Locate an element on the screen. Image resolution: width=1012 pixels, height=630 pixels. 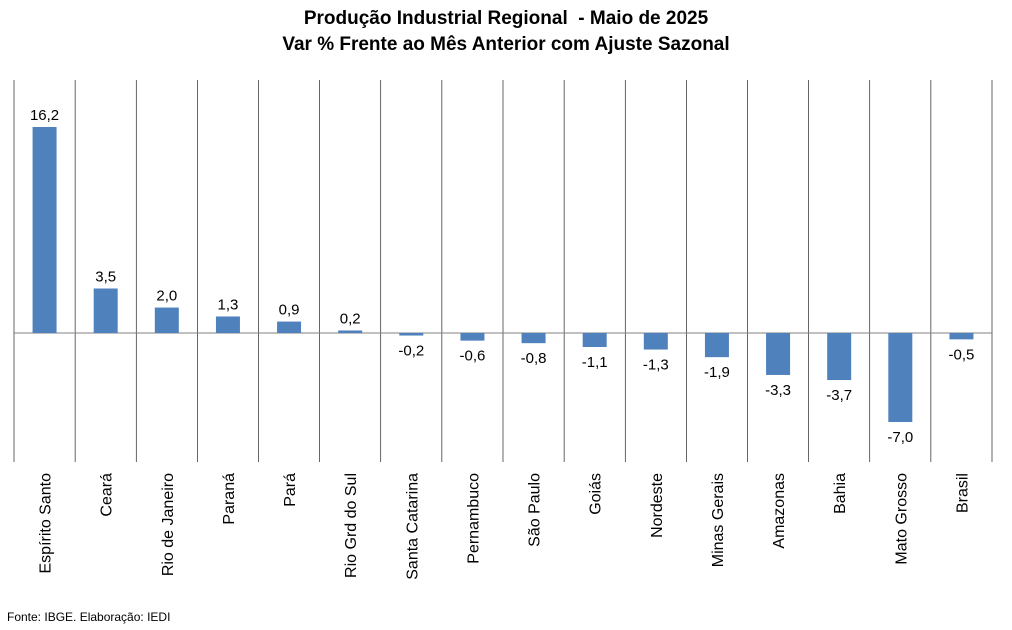
data-label: -3,3 is located at coordinates (778, 390).